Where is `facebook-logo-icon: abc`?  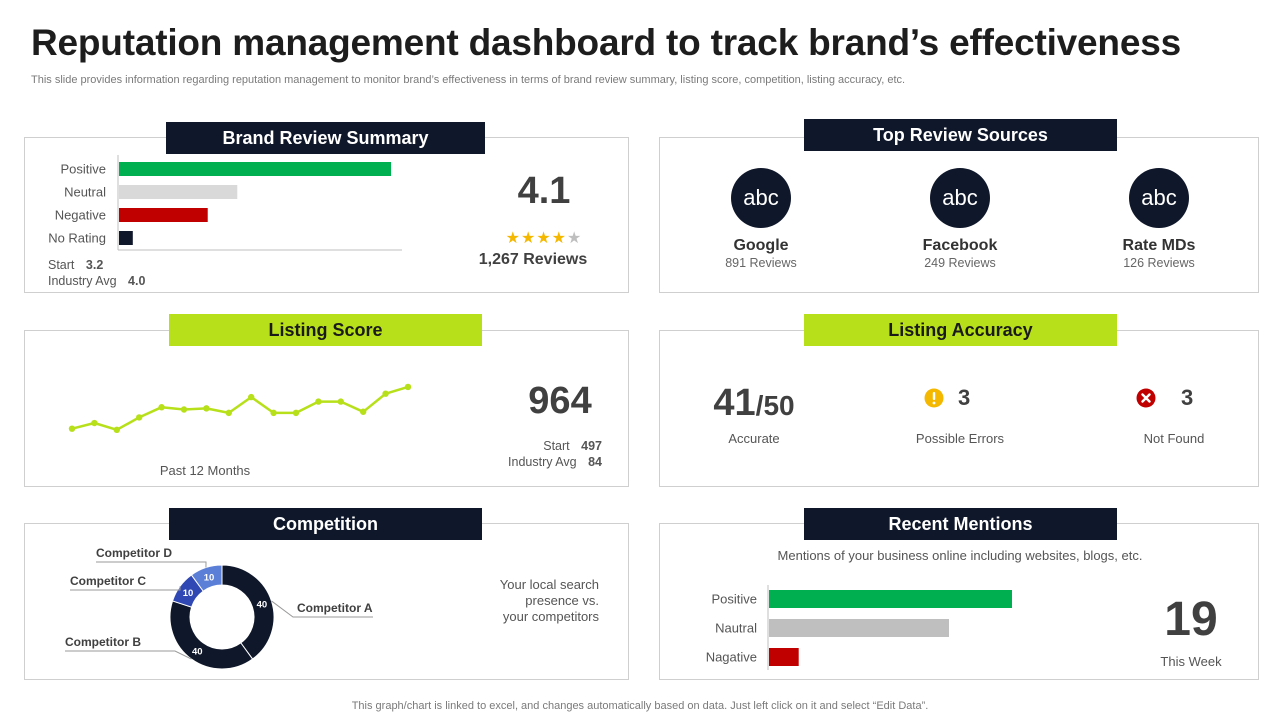 facebook-logo-icon: abc is located at coordinates (960, 198).